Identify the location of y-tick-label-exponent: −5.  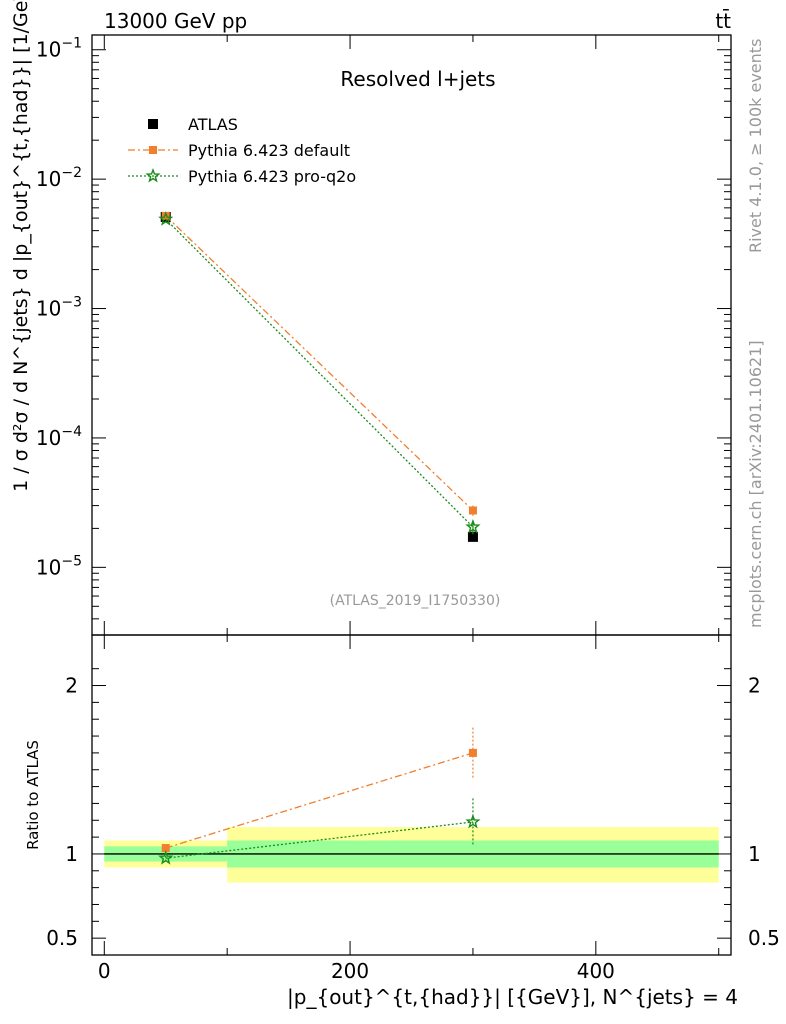
(71, 561).